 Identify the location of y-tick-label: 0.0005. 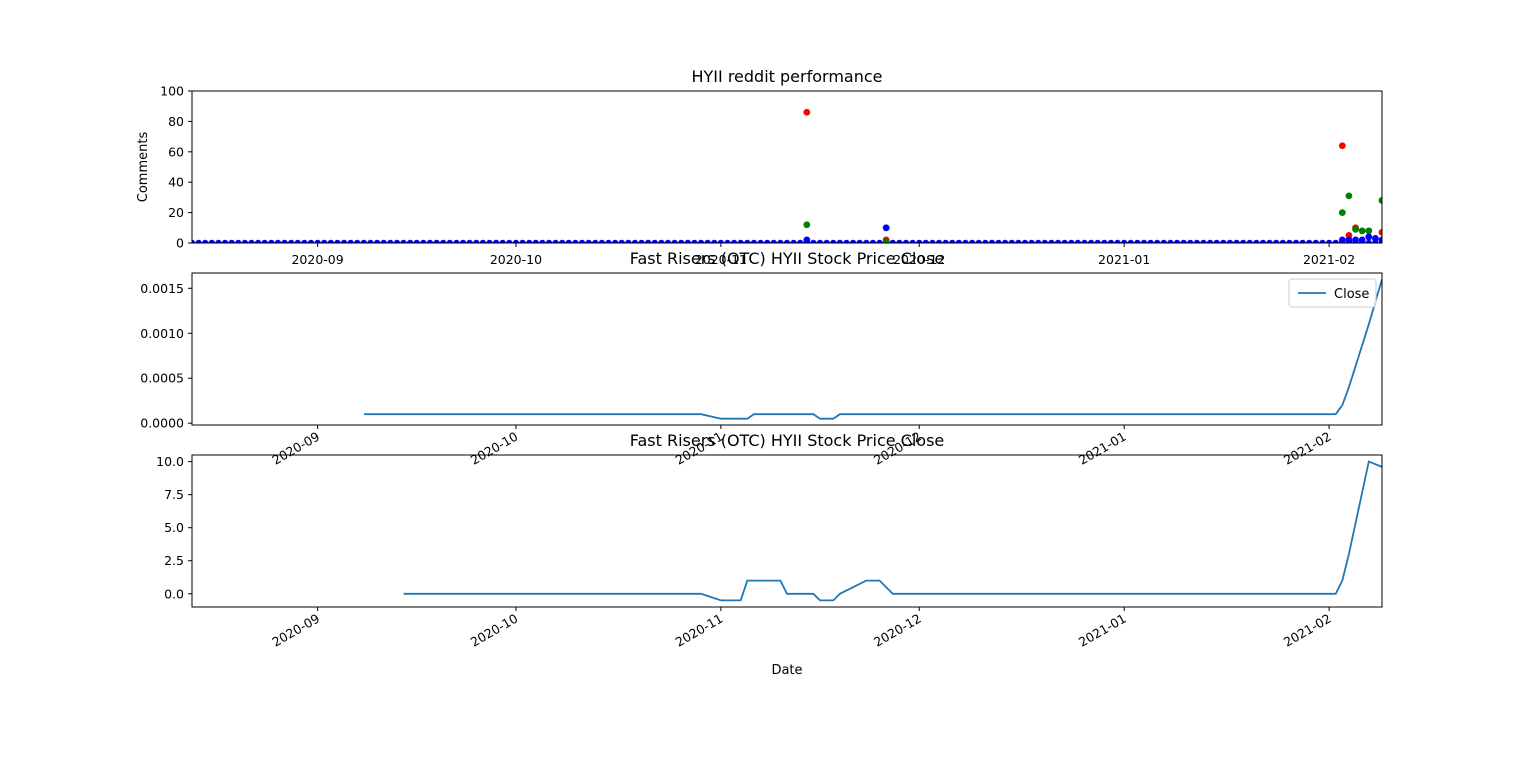
(162, 378).